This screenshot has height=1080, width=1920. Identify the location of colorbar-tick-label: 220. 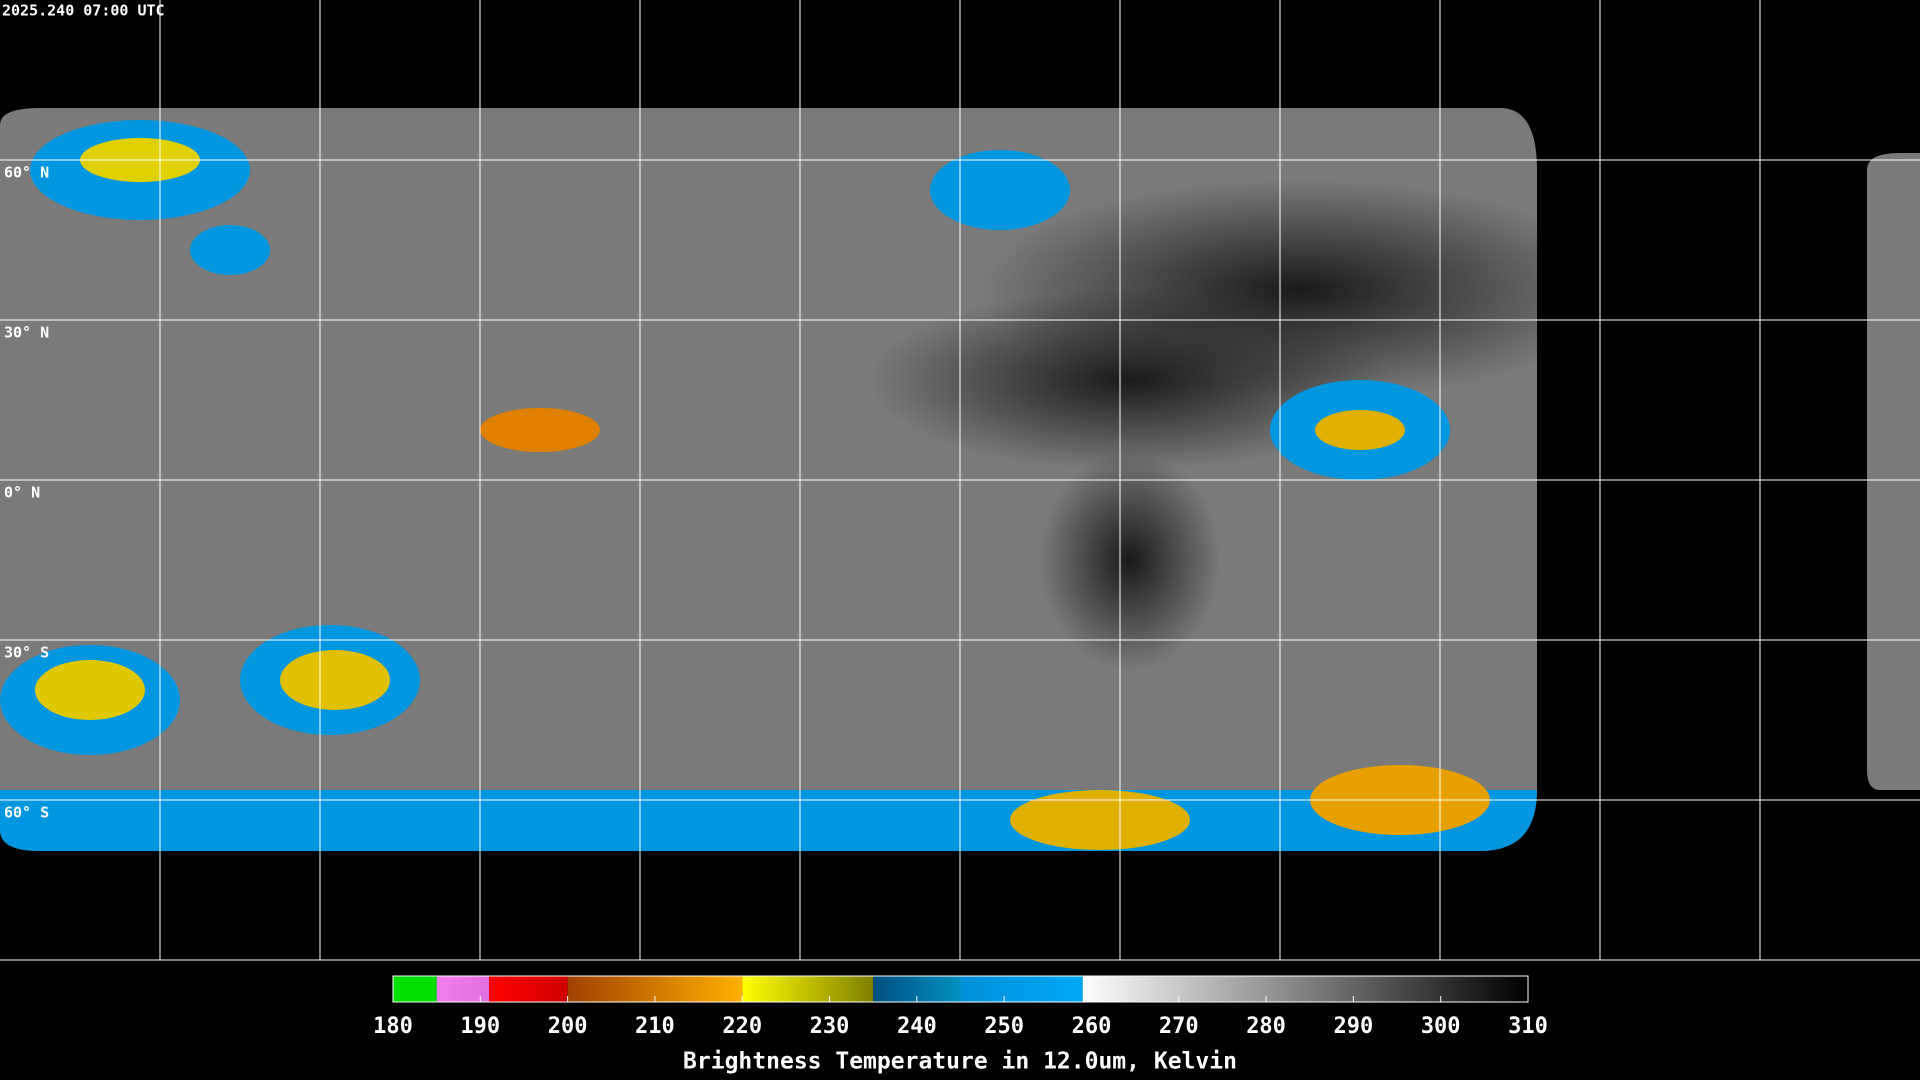
(742, 1026).